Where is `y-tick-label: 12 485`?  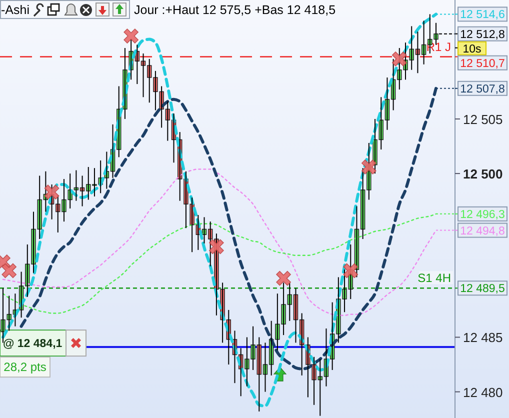 y-tick-label: 12 485 is located at coordinates (483, 338).